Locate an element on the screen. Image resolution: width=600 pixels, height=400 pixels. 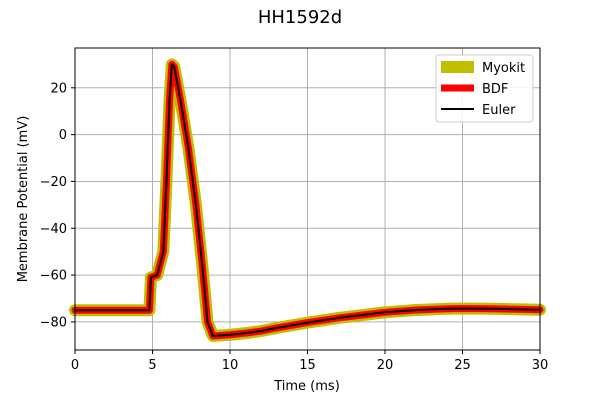
x-axis-label: Time (ms) is located at coordinates (306, 386).